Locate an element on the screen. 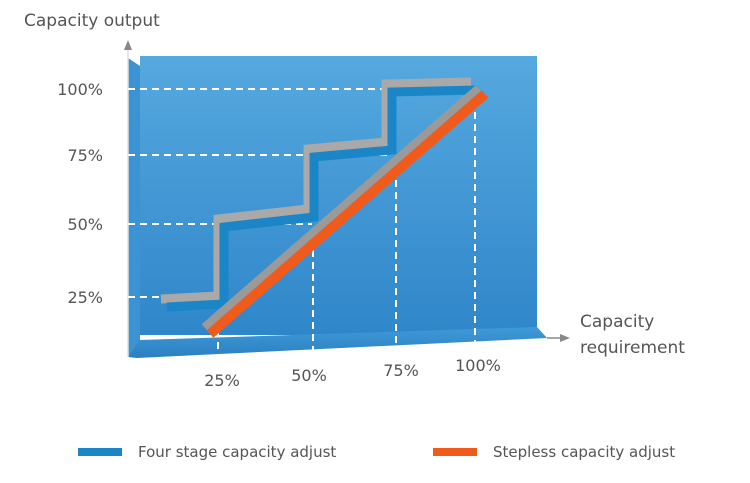 Image resolution: width=750 pixels, height=483 pixels. x-axis-arrow-icon is located at coordinates (565, 338).